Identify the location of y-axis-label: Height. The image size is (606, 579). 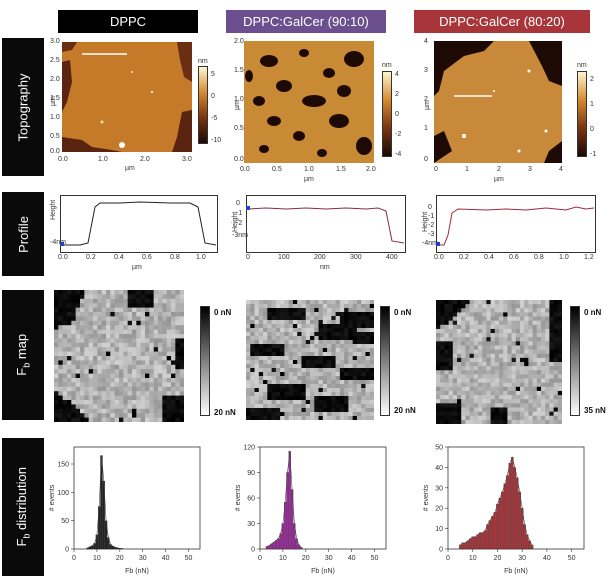
(53, 209).